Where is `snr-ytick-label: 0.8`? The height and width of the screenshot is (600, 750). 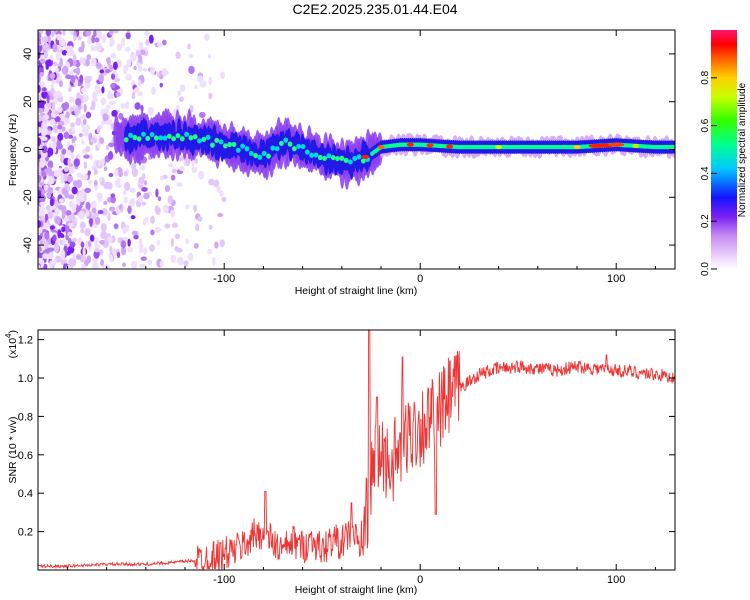
snr-ytick-label: 0.8 is located at coordinates (25, 417).